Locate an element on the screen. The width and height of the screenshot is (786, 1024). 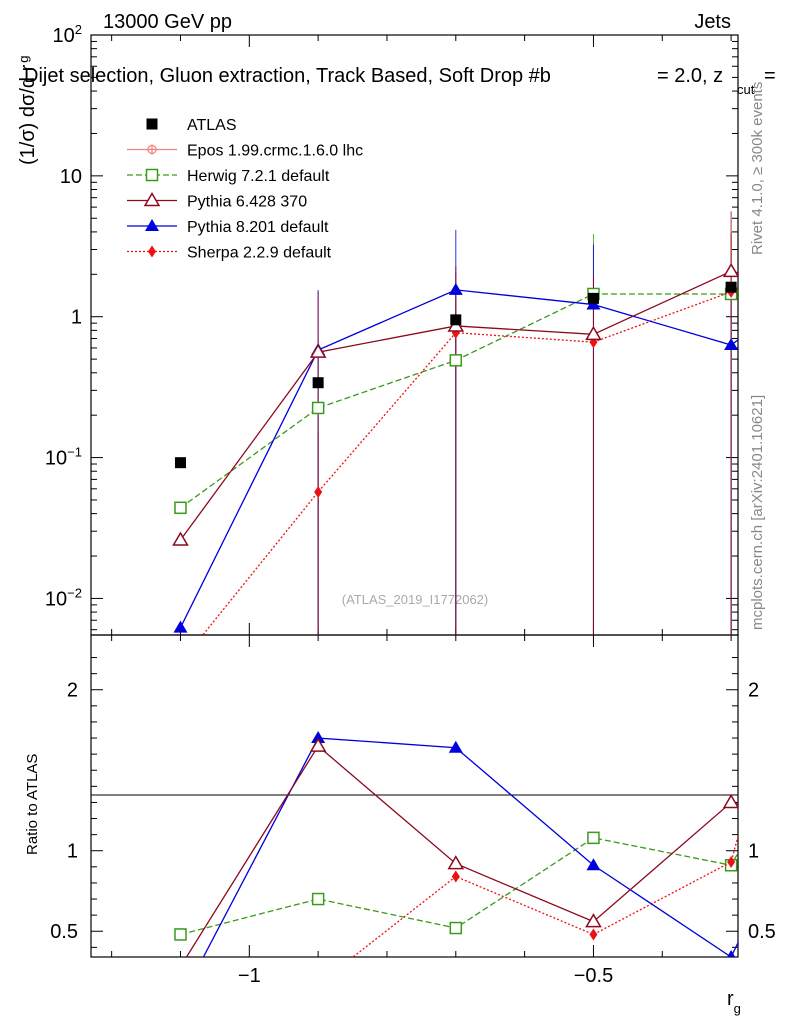
ratio-line-pythia6 is located at coordinates (461, 851).